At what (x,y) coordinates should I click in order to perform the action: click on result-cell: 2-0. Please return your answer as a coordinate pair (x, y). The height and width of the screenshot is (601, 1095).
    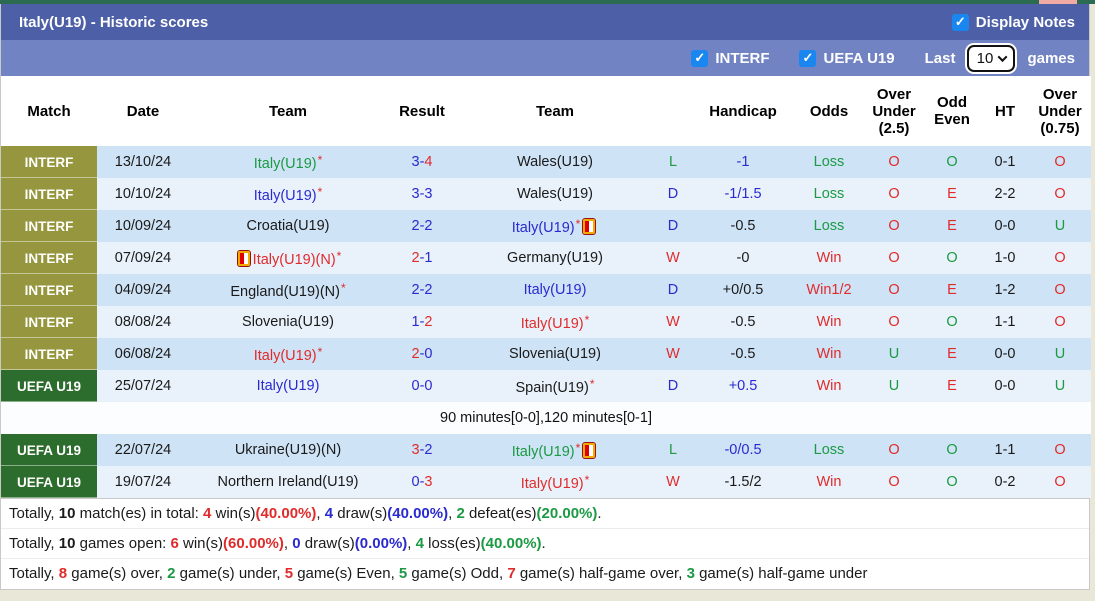
    Looking at the image, I should click on (422, 354).